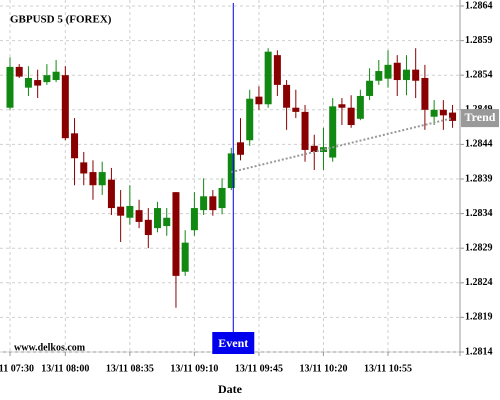 The width and height of the screenshot is (500, 400). I want to click on chart-title: GBPUSD 5 (FOREX), so click(61, 20).